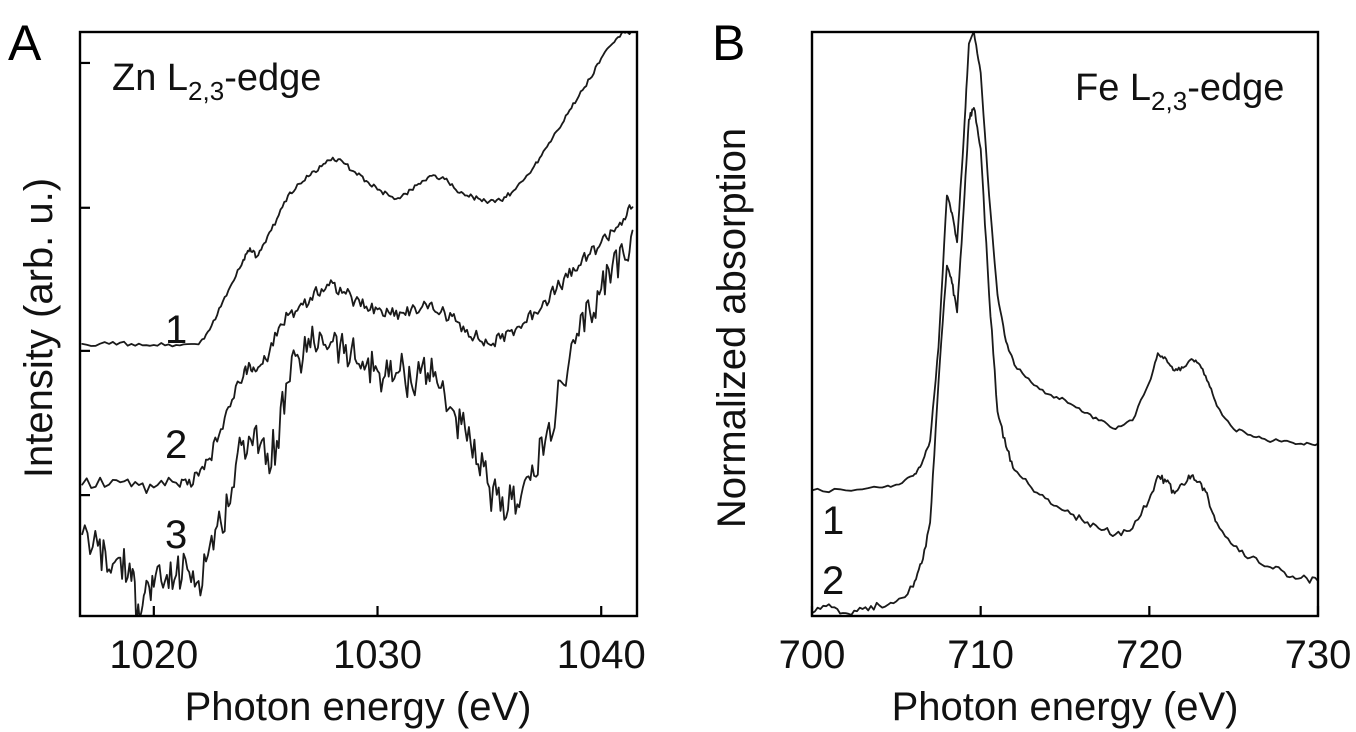 The image size is (1356, 732). What do you see at coordinates (1235, 88) in the screenshot?
I see `panel-b-annotation-tail: -edge` at bounding box center [1235, 88].